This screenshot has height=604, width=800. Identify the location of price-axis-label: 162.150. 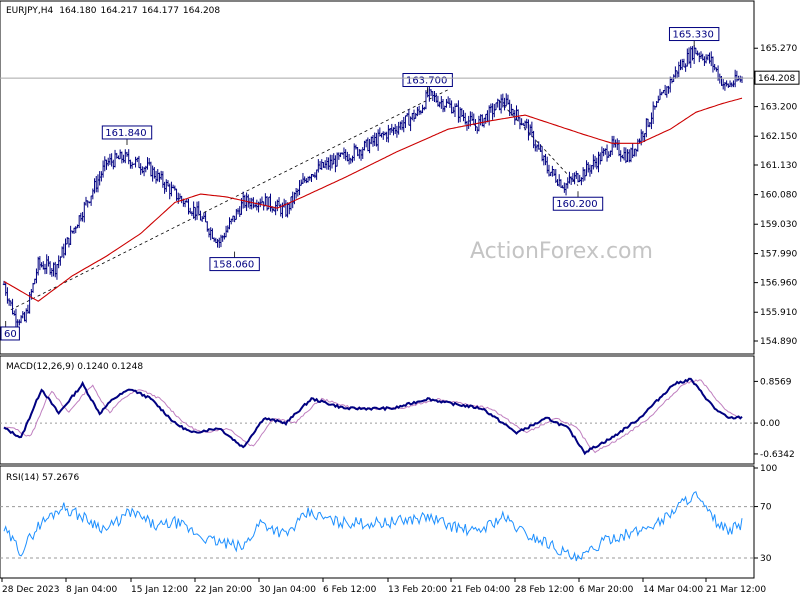
(778, 137).